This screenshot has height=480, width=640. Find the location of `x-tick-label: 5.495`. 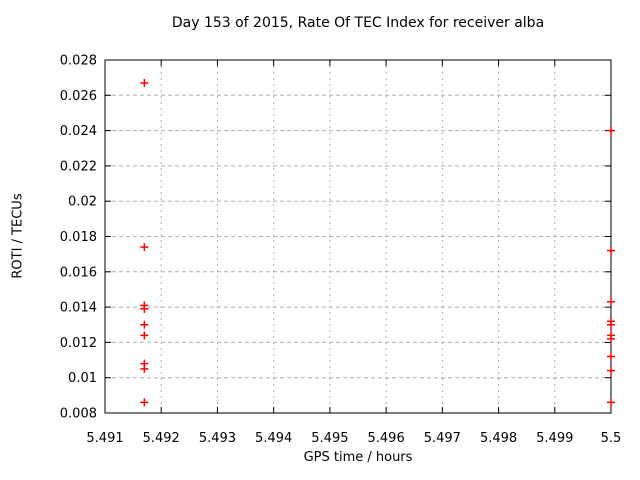

x-tick-label: 5.495 is located at coordinates (329, 438).